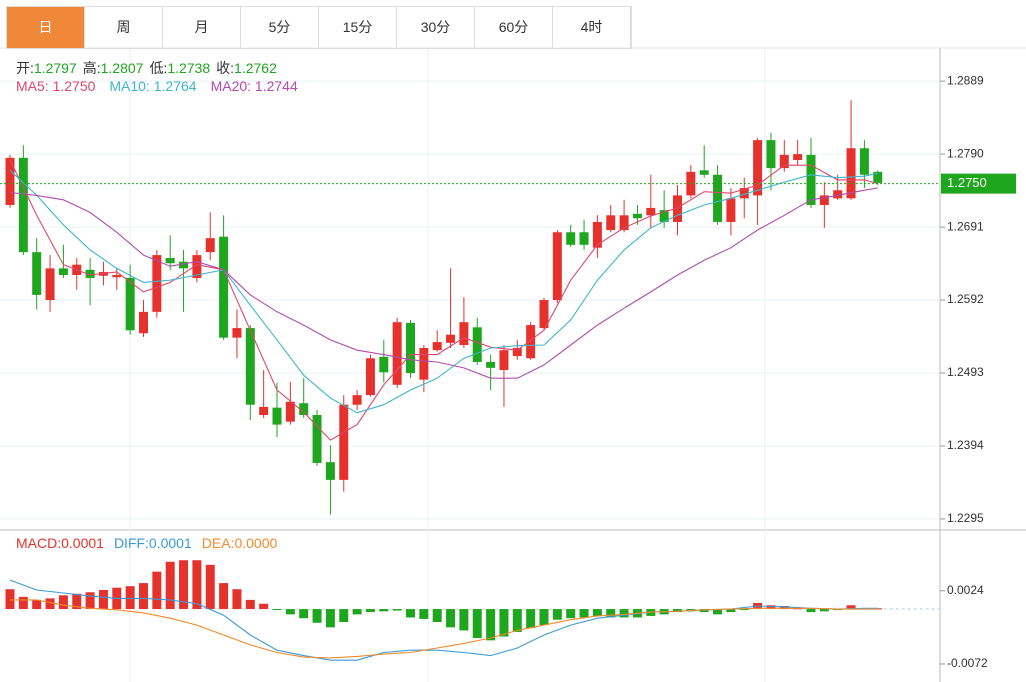 Image resolution: width=1026 pixels, height=682 pixels. I want to click on last-price-box, so click(978, 183).